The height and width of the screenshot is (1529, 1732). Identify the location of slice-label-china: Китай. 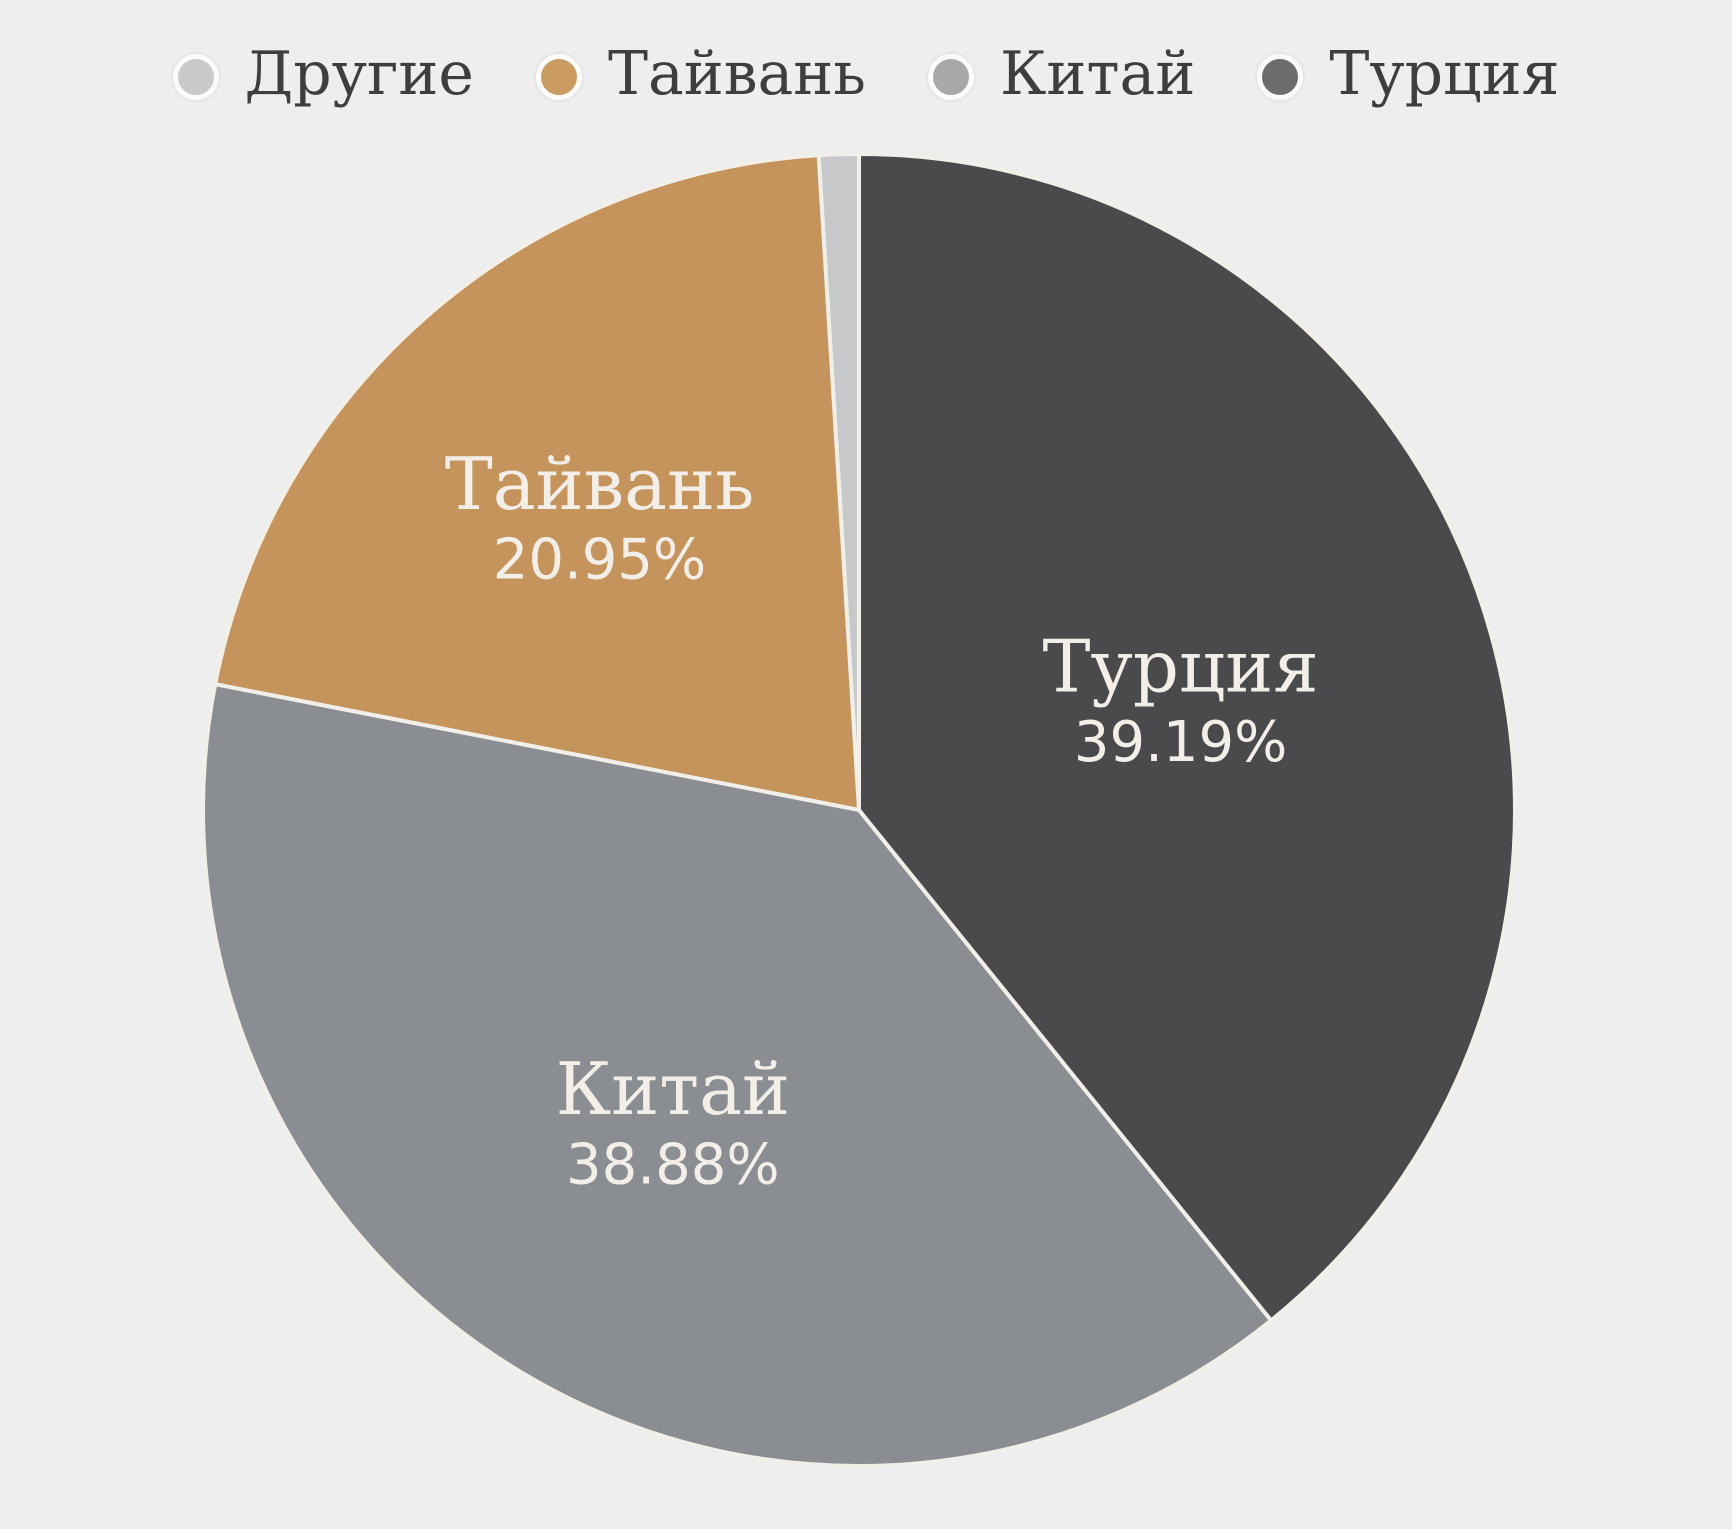
(673, 1089).